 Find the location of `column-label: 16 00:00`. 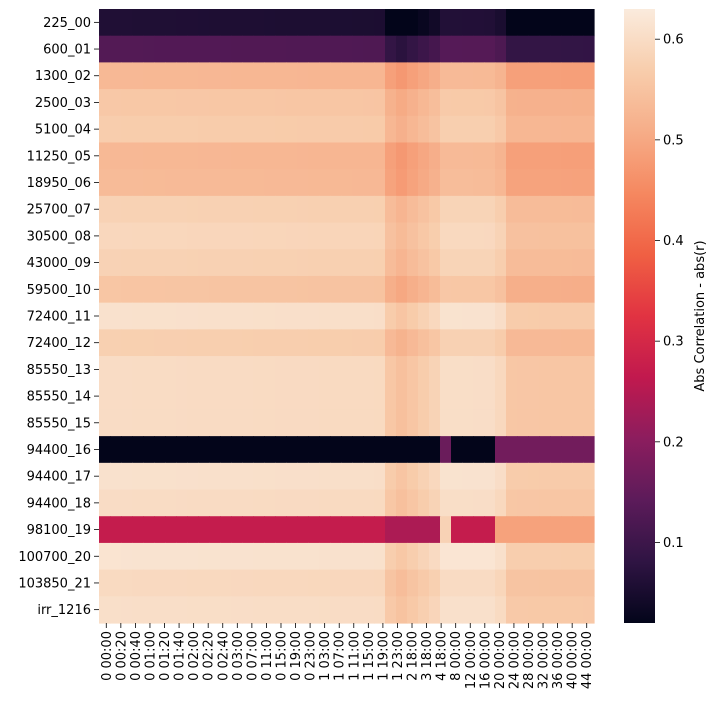

column-label: 16 00:00 is located at coordinates (485, 660).